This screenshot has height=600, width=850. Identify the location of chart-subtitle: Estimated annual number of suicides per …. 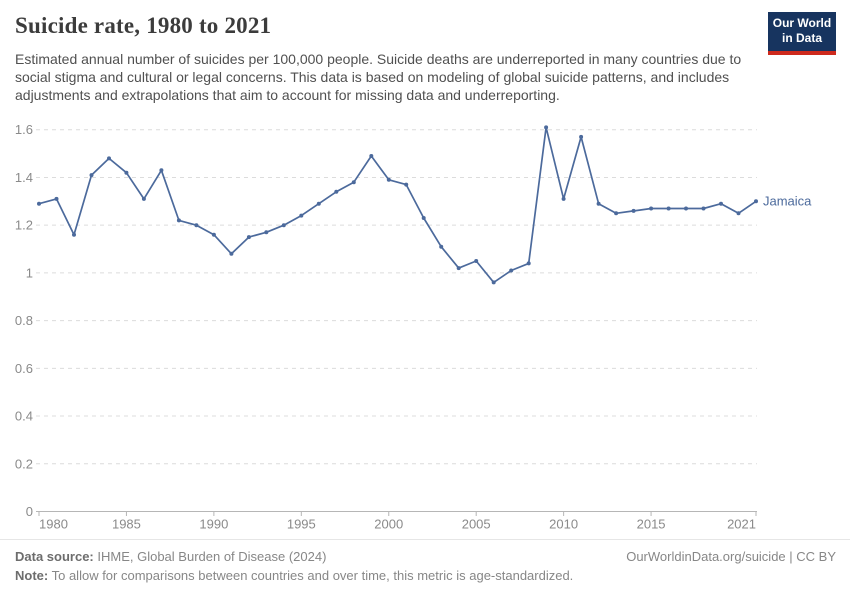
(378, 77).